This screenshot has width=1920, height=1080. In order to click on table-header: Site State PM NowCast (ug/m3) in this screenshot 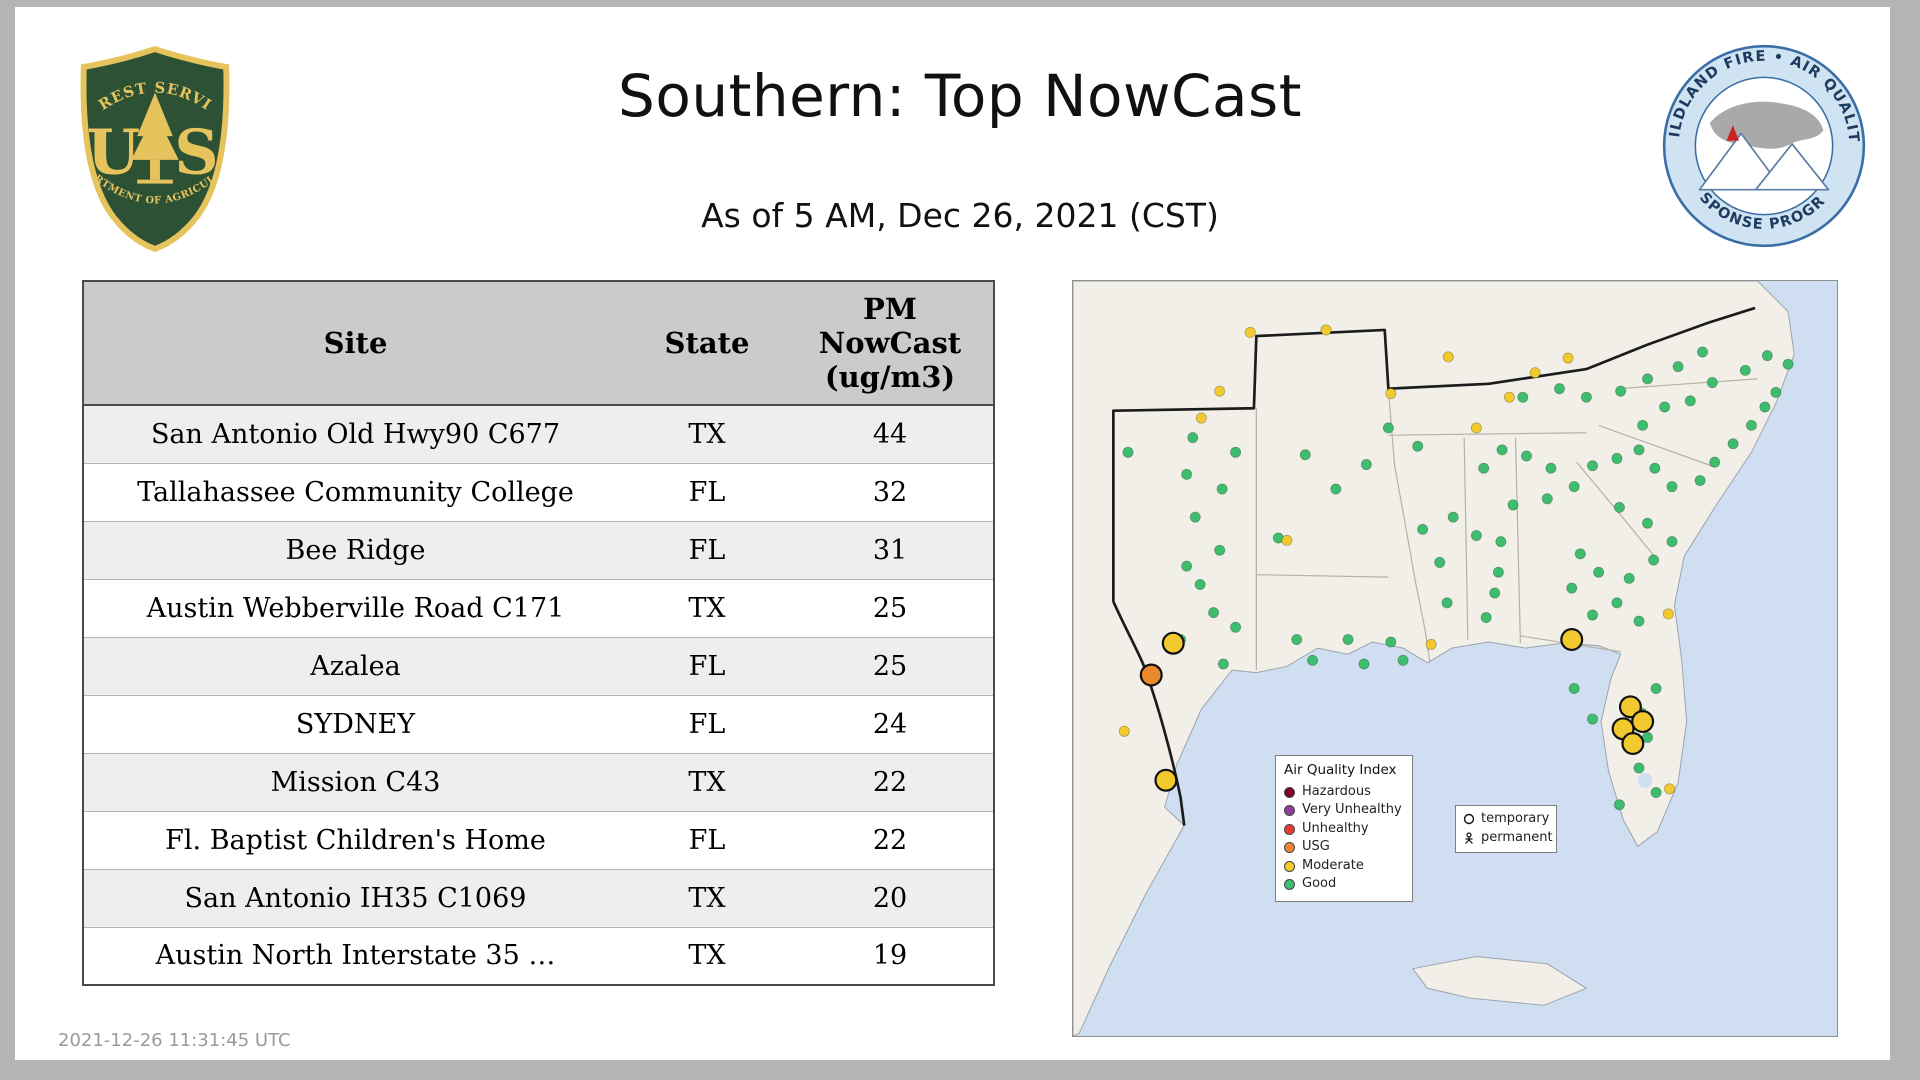, I will do `click(538, 343)`.